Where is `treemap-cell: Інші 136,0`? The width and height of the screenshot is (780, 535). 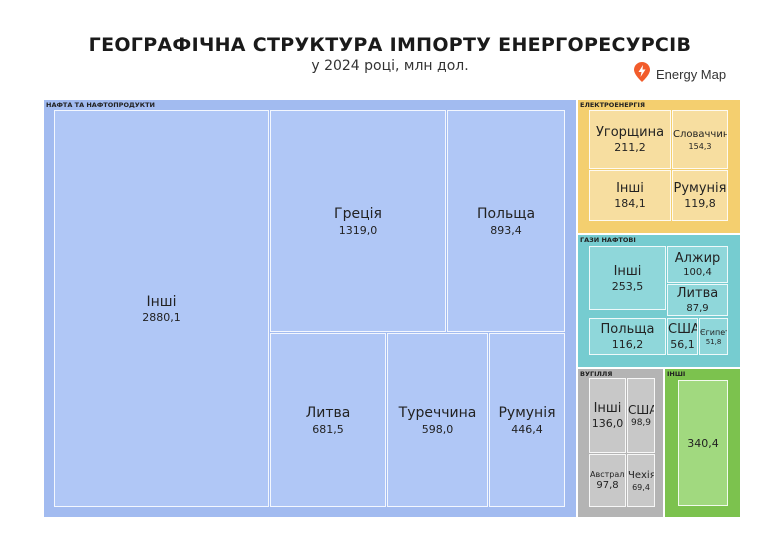
treemap-cell: Інші 136,0 is located at coordinates (607, 415).